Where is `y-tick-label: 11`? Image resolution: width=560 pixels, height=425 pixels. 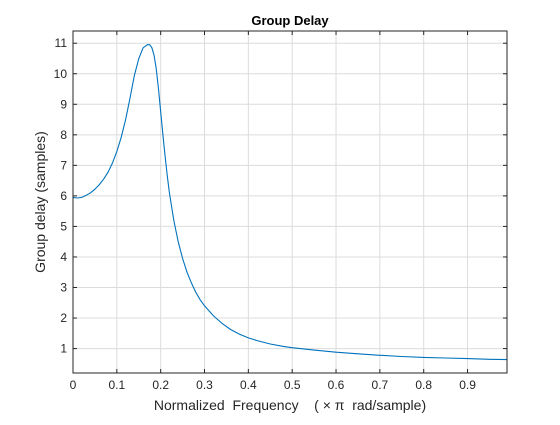 y-tick-label: 11 is located at coordinates (61, 43).